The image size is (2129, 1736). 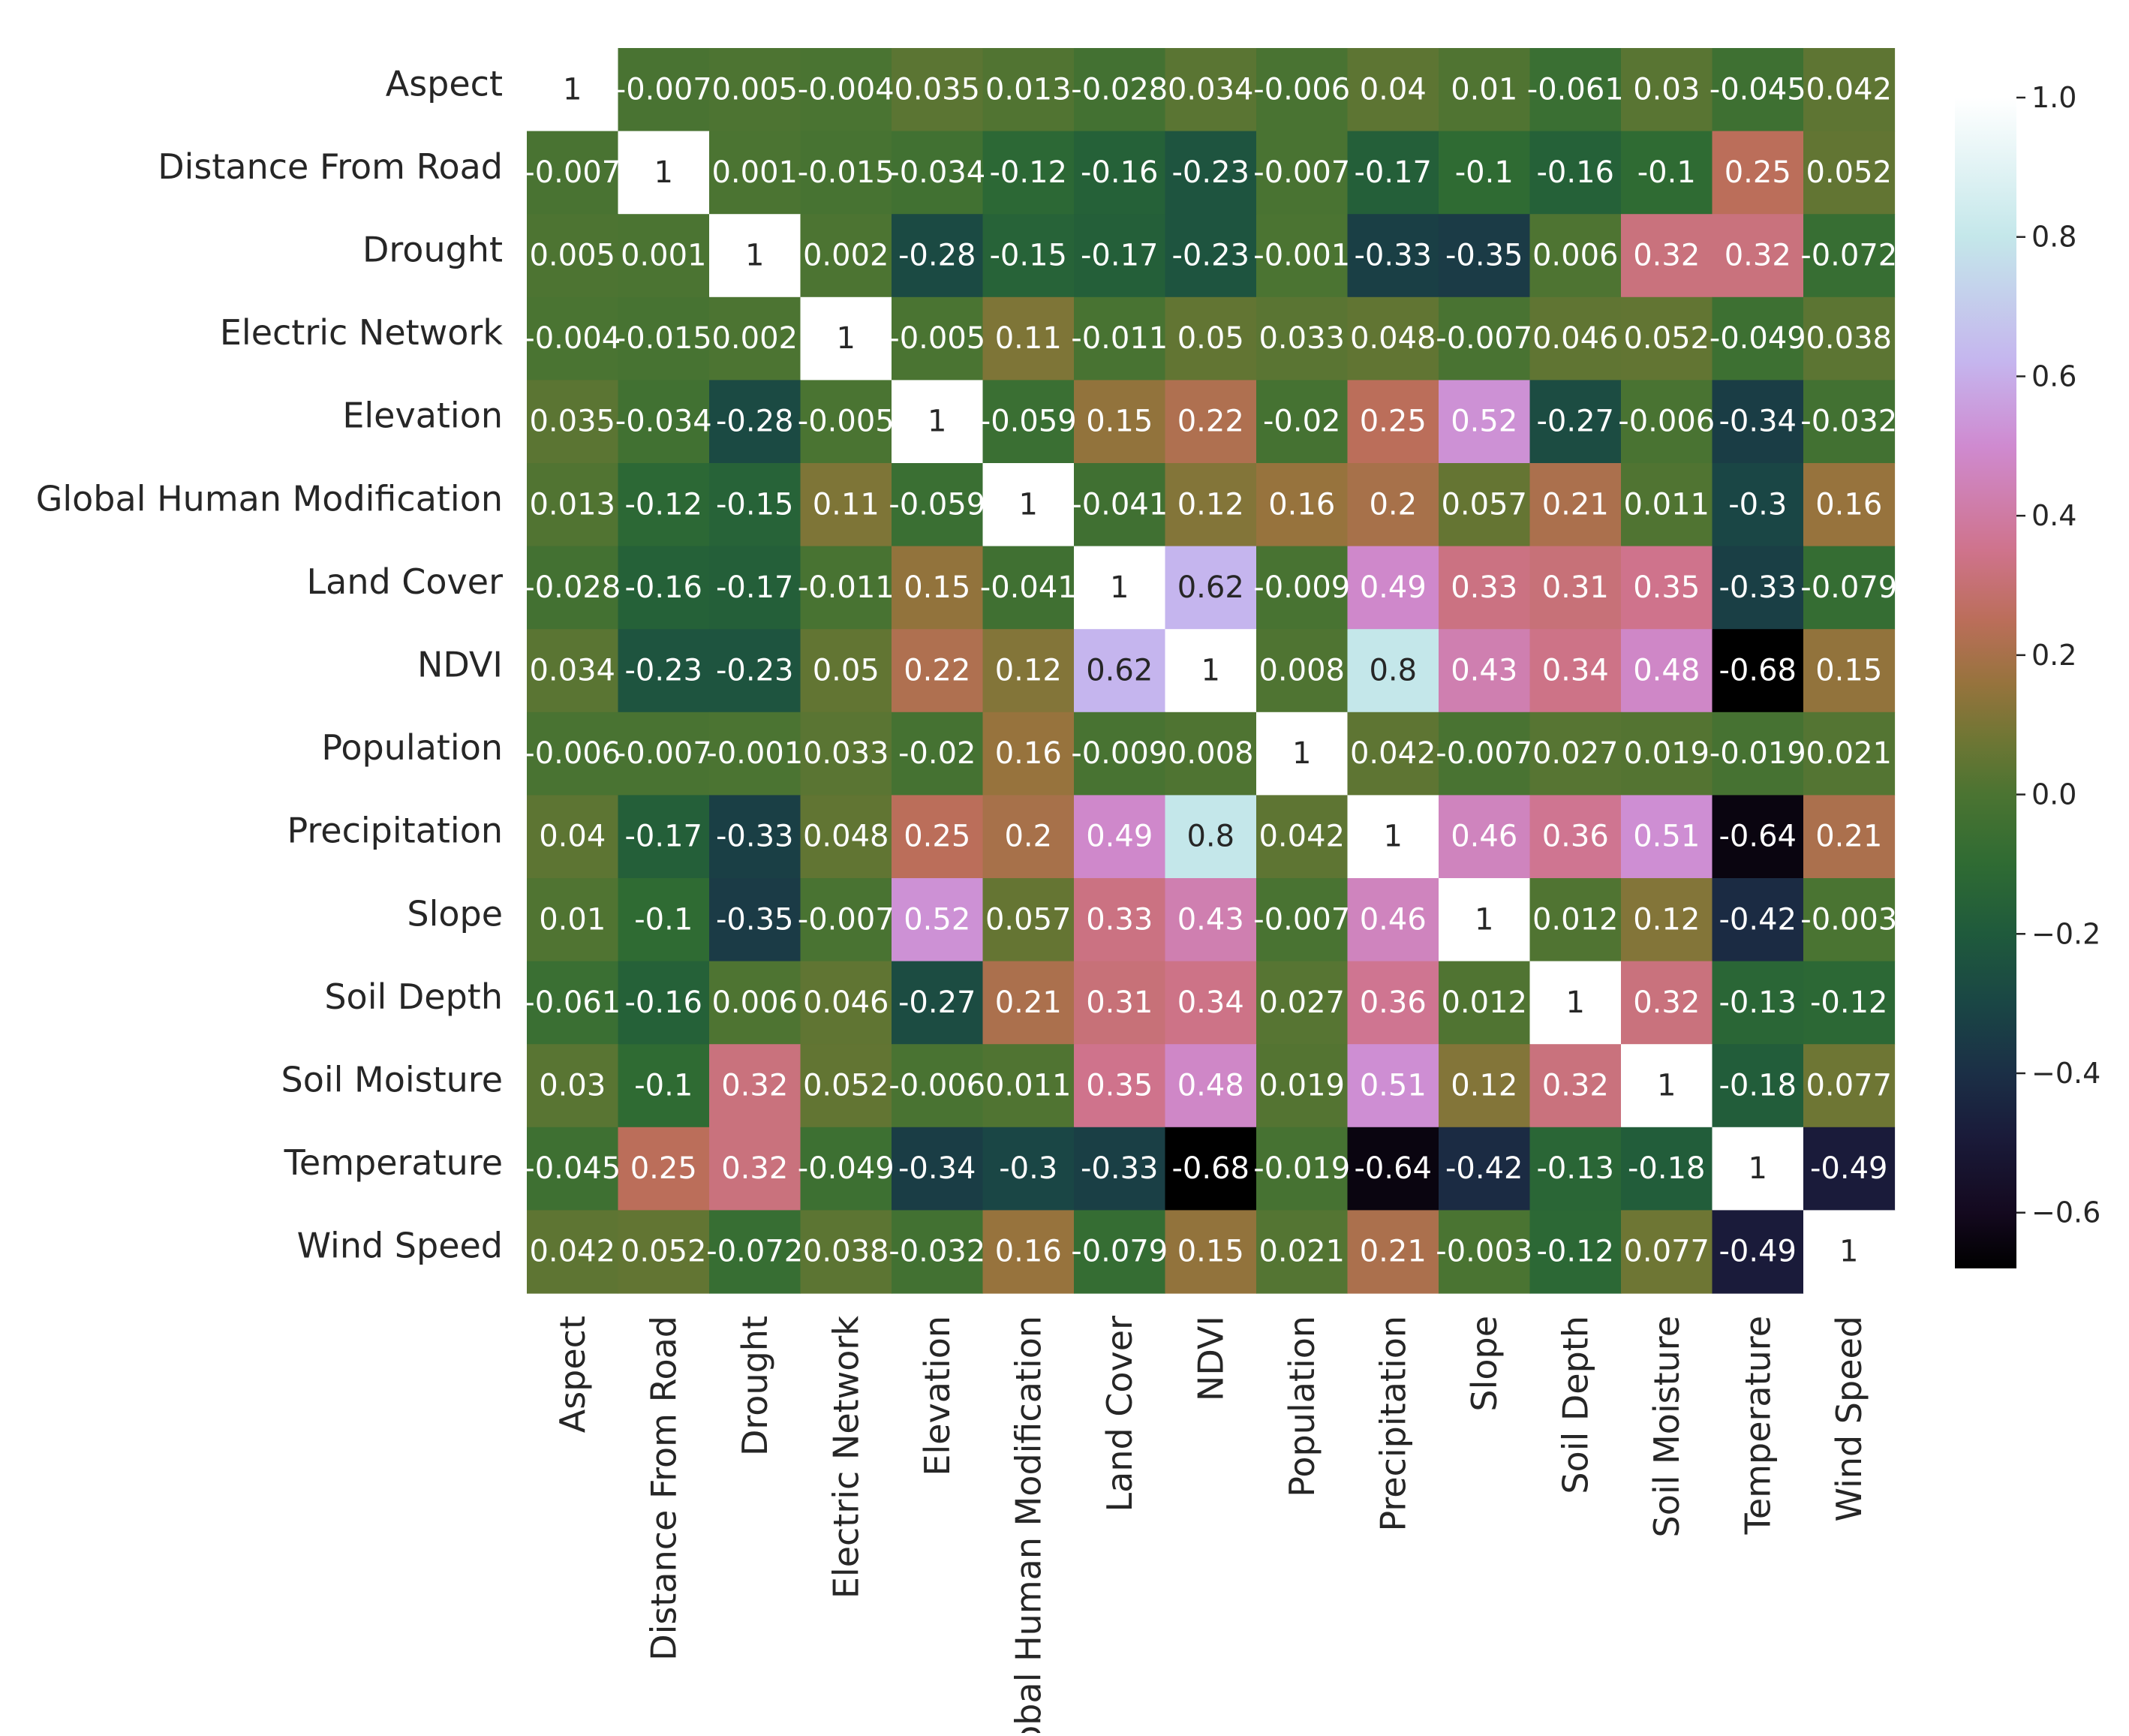 What do you see at coordinates (1758, 837) in the screenshot?
I see `heatmap-cell-precipitation-temperature` at bounding box center [1758, 837].